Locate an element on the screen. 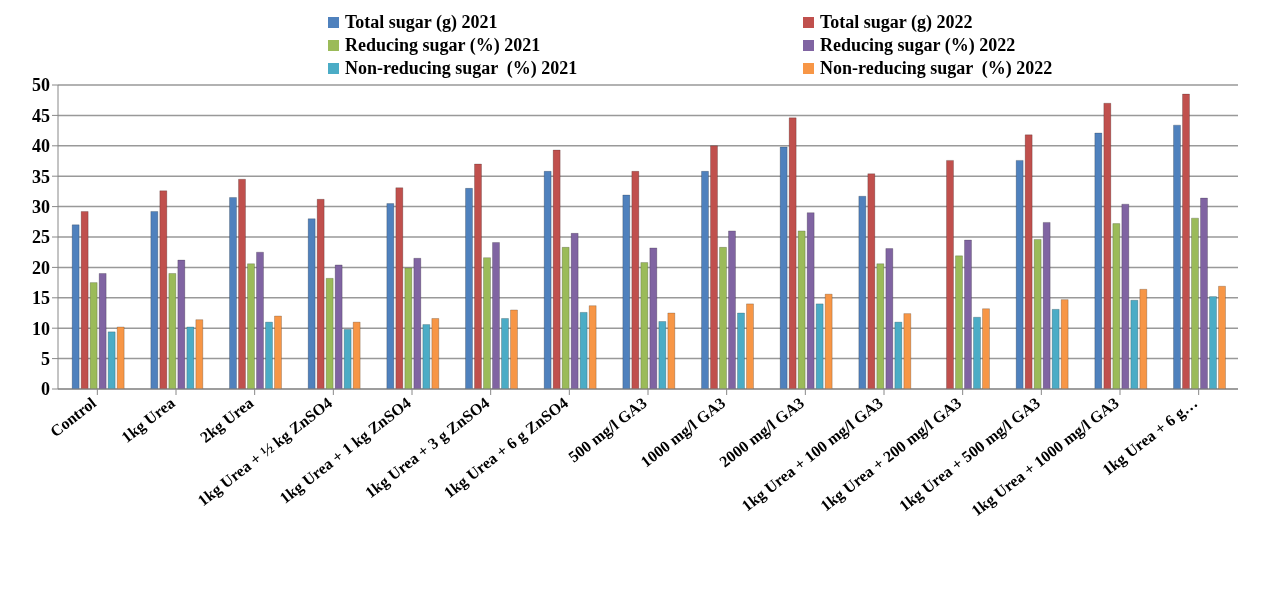  y-tick-label: 0 is located at coordinates (45, 389).